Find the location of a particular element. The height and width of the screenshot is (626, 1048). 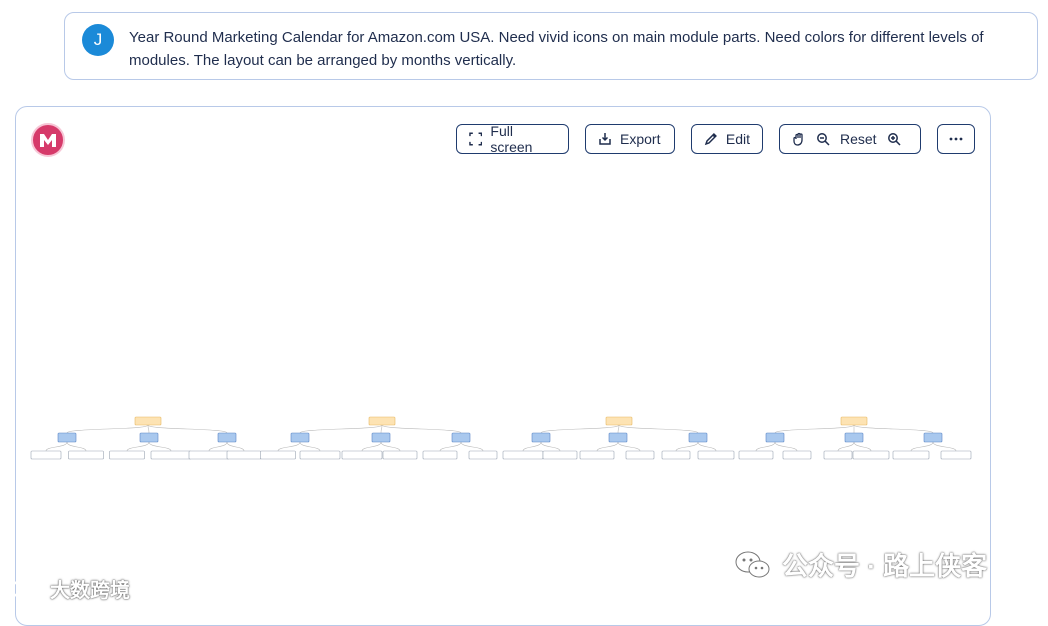

wechat-icon is located at coordinates (752, 564).